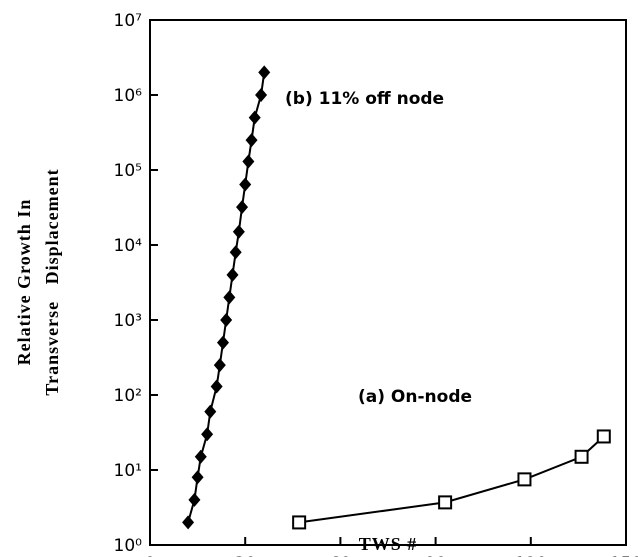 This screenshot has width=638, height=557. Describe the element at coordinates (128, 546) in the screenshot. I see `y-tick-label: 10⁰` at that location.